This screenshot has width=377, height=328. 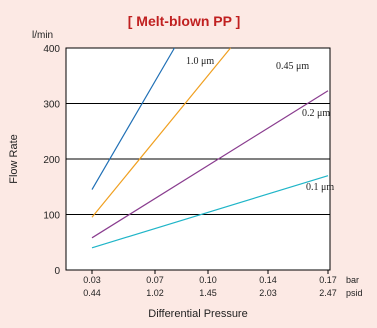 What do you see at coordinates (92, 293) in the screenshot?
I see `x-tick-label-psid: 0.44` at bounding box center [92, 293].